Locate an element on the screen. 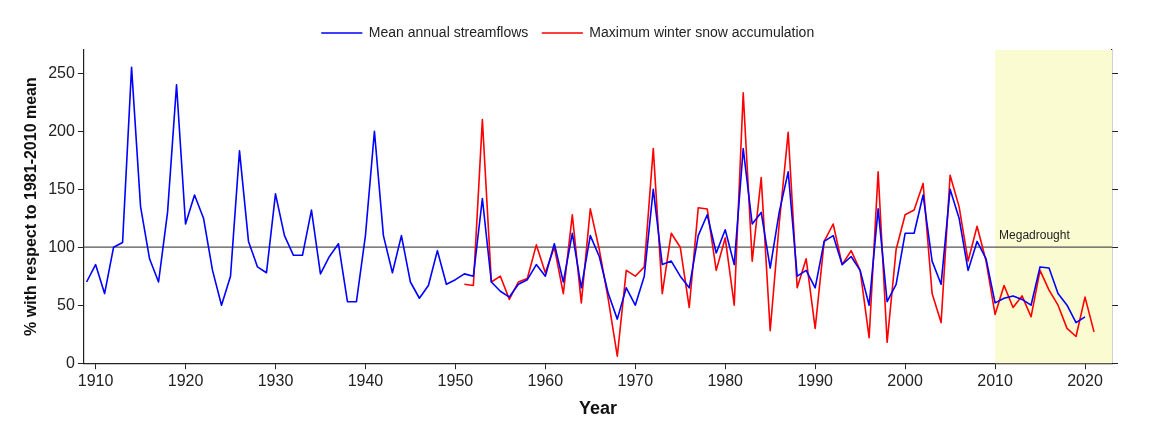  x-tick-label: 1970 is located at coordinates (635, 381).